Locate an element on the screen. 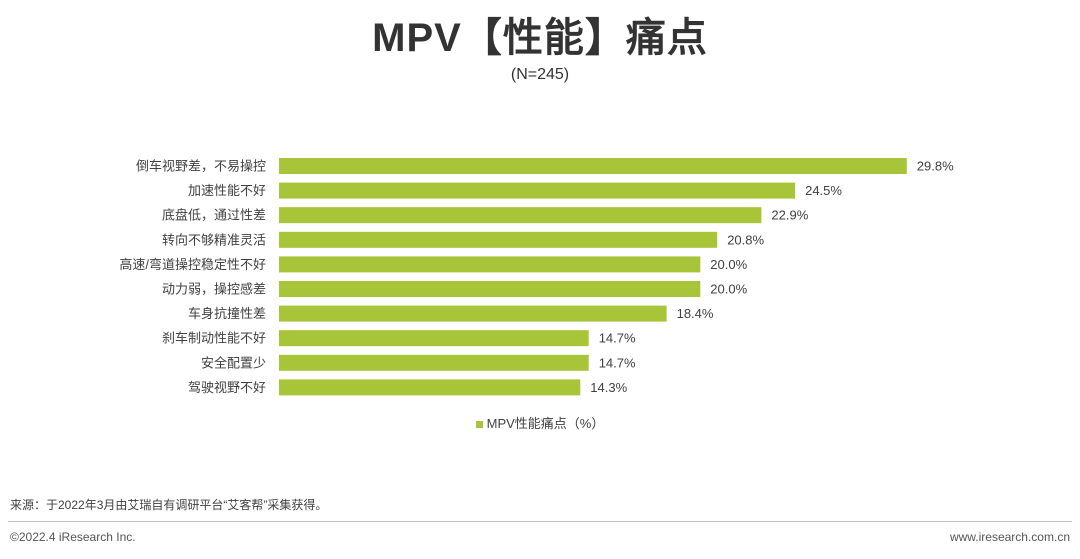 The width and height of the screenshot is (1080, 559). footer-divider is located at coordinates (540, 521).